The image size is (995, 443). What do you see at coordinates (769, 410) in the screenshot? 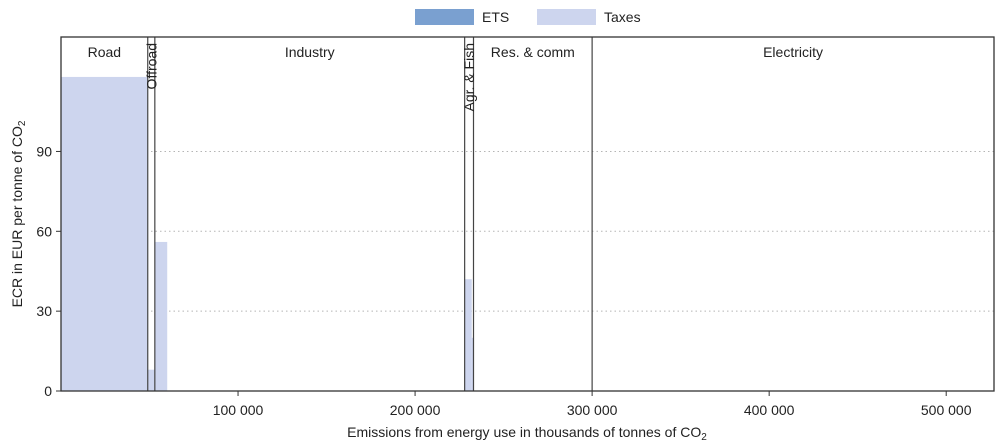
I see `x-tick-label: 400 000` at bounding box center [769, 410].